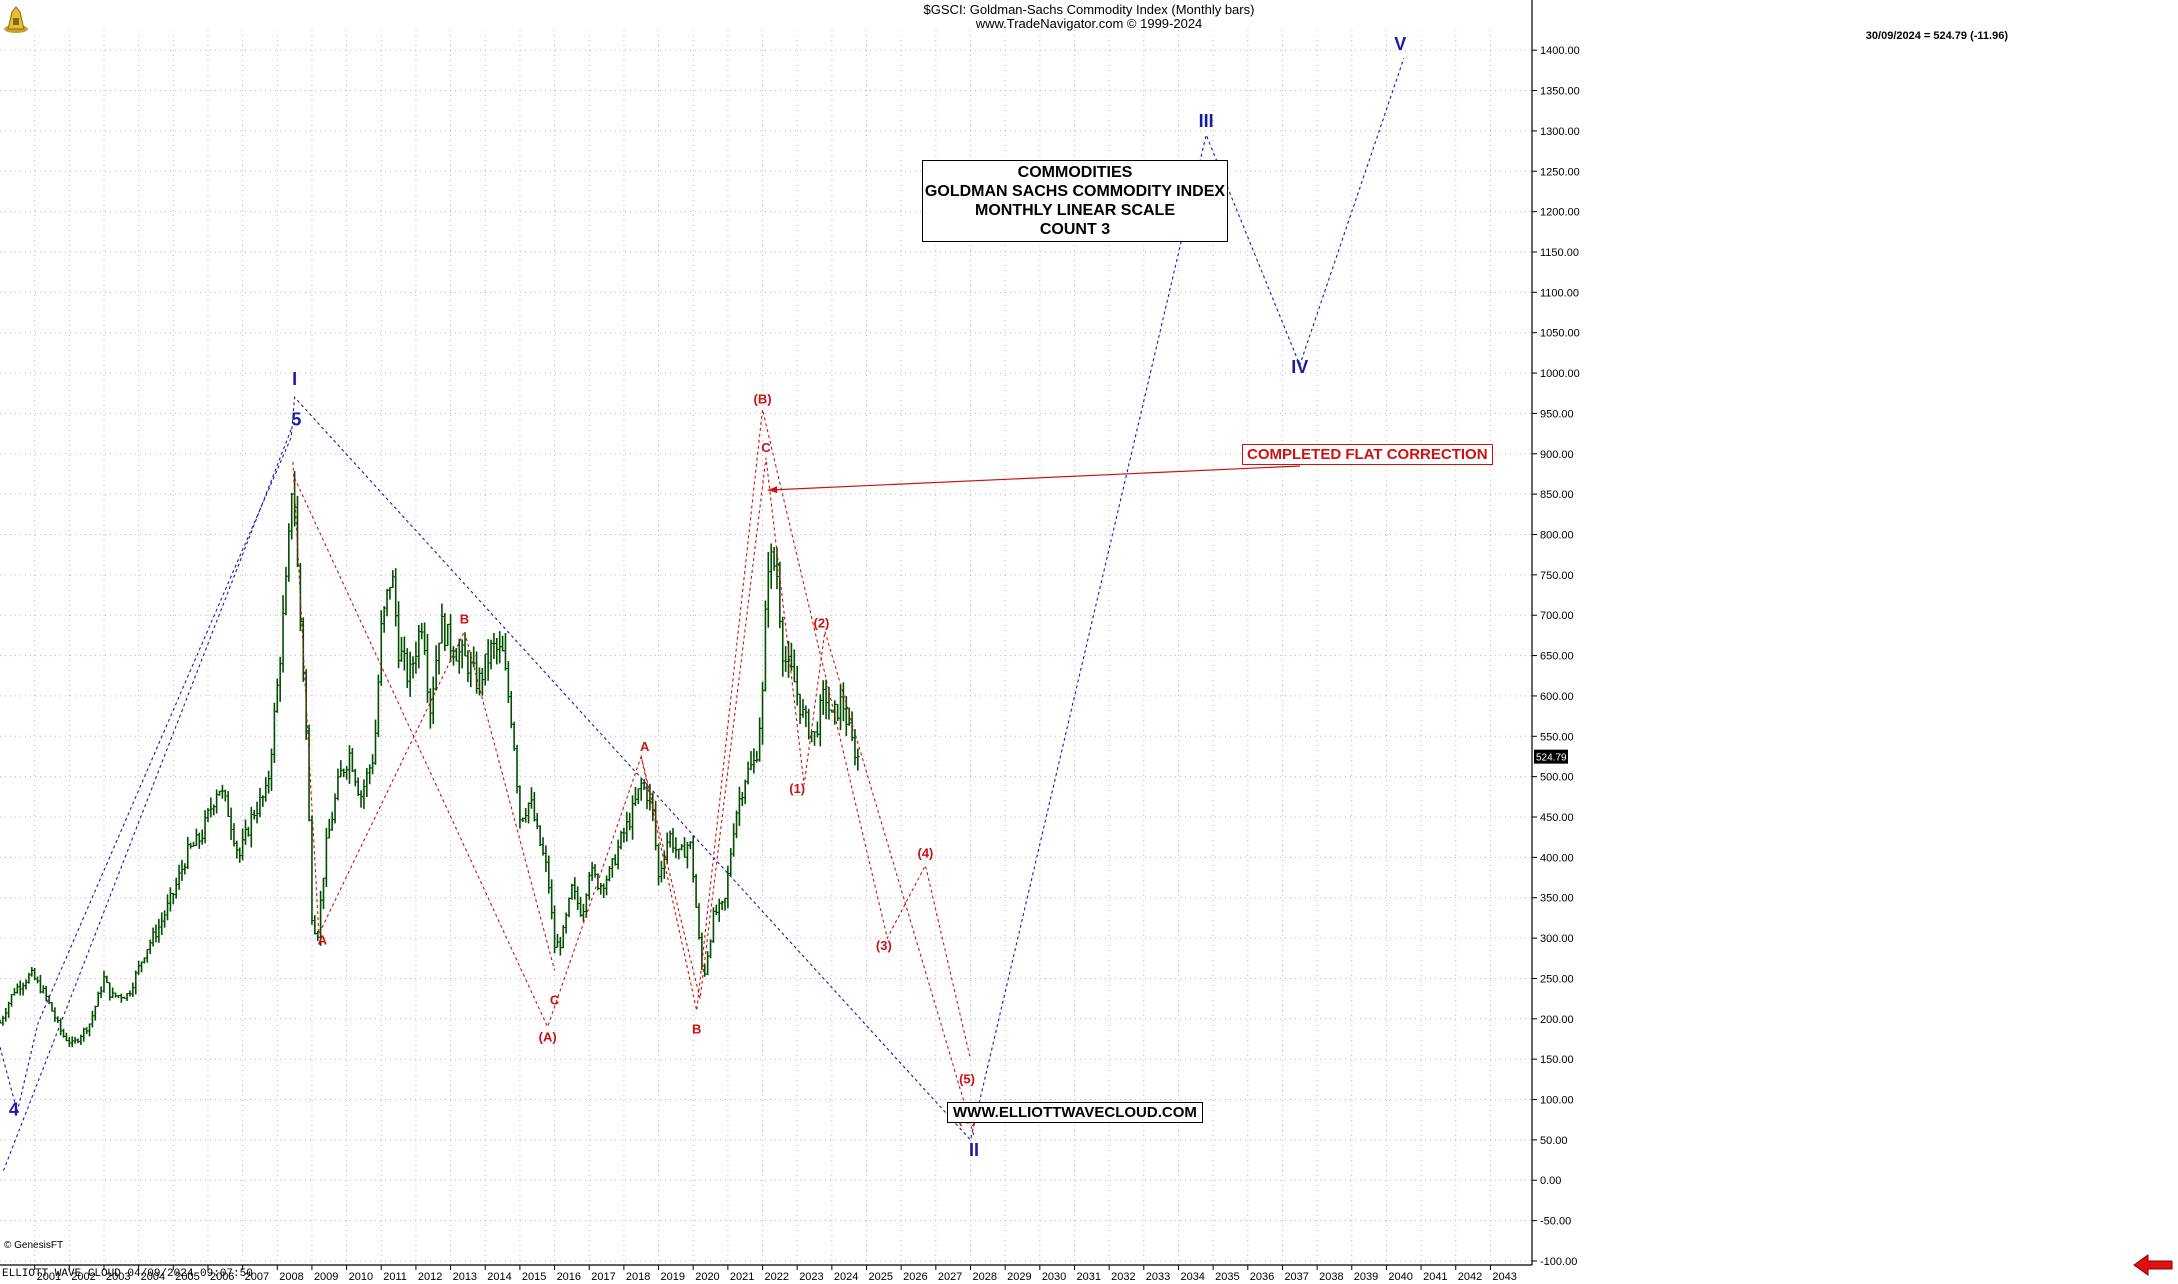 Image resolution: width=2178 pixels, height=1284 pixels. What do you see at coordinates (638, 1277) in the screenshot?
I see `x-tick-label: 2018` at bounding box center [638, 1277].